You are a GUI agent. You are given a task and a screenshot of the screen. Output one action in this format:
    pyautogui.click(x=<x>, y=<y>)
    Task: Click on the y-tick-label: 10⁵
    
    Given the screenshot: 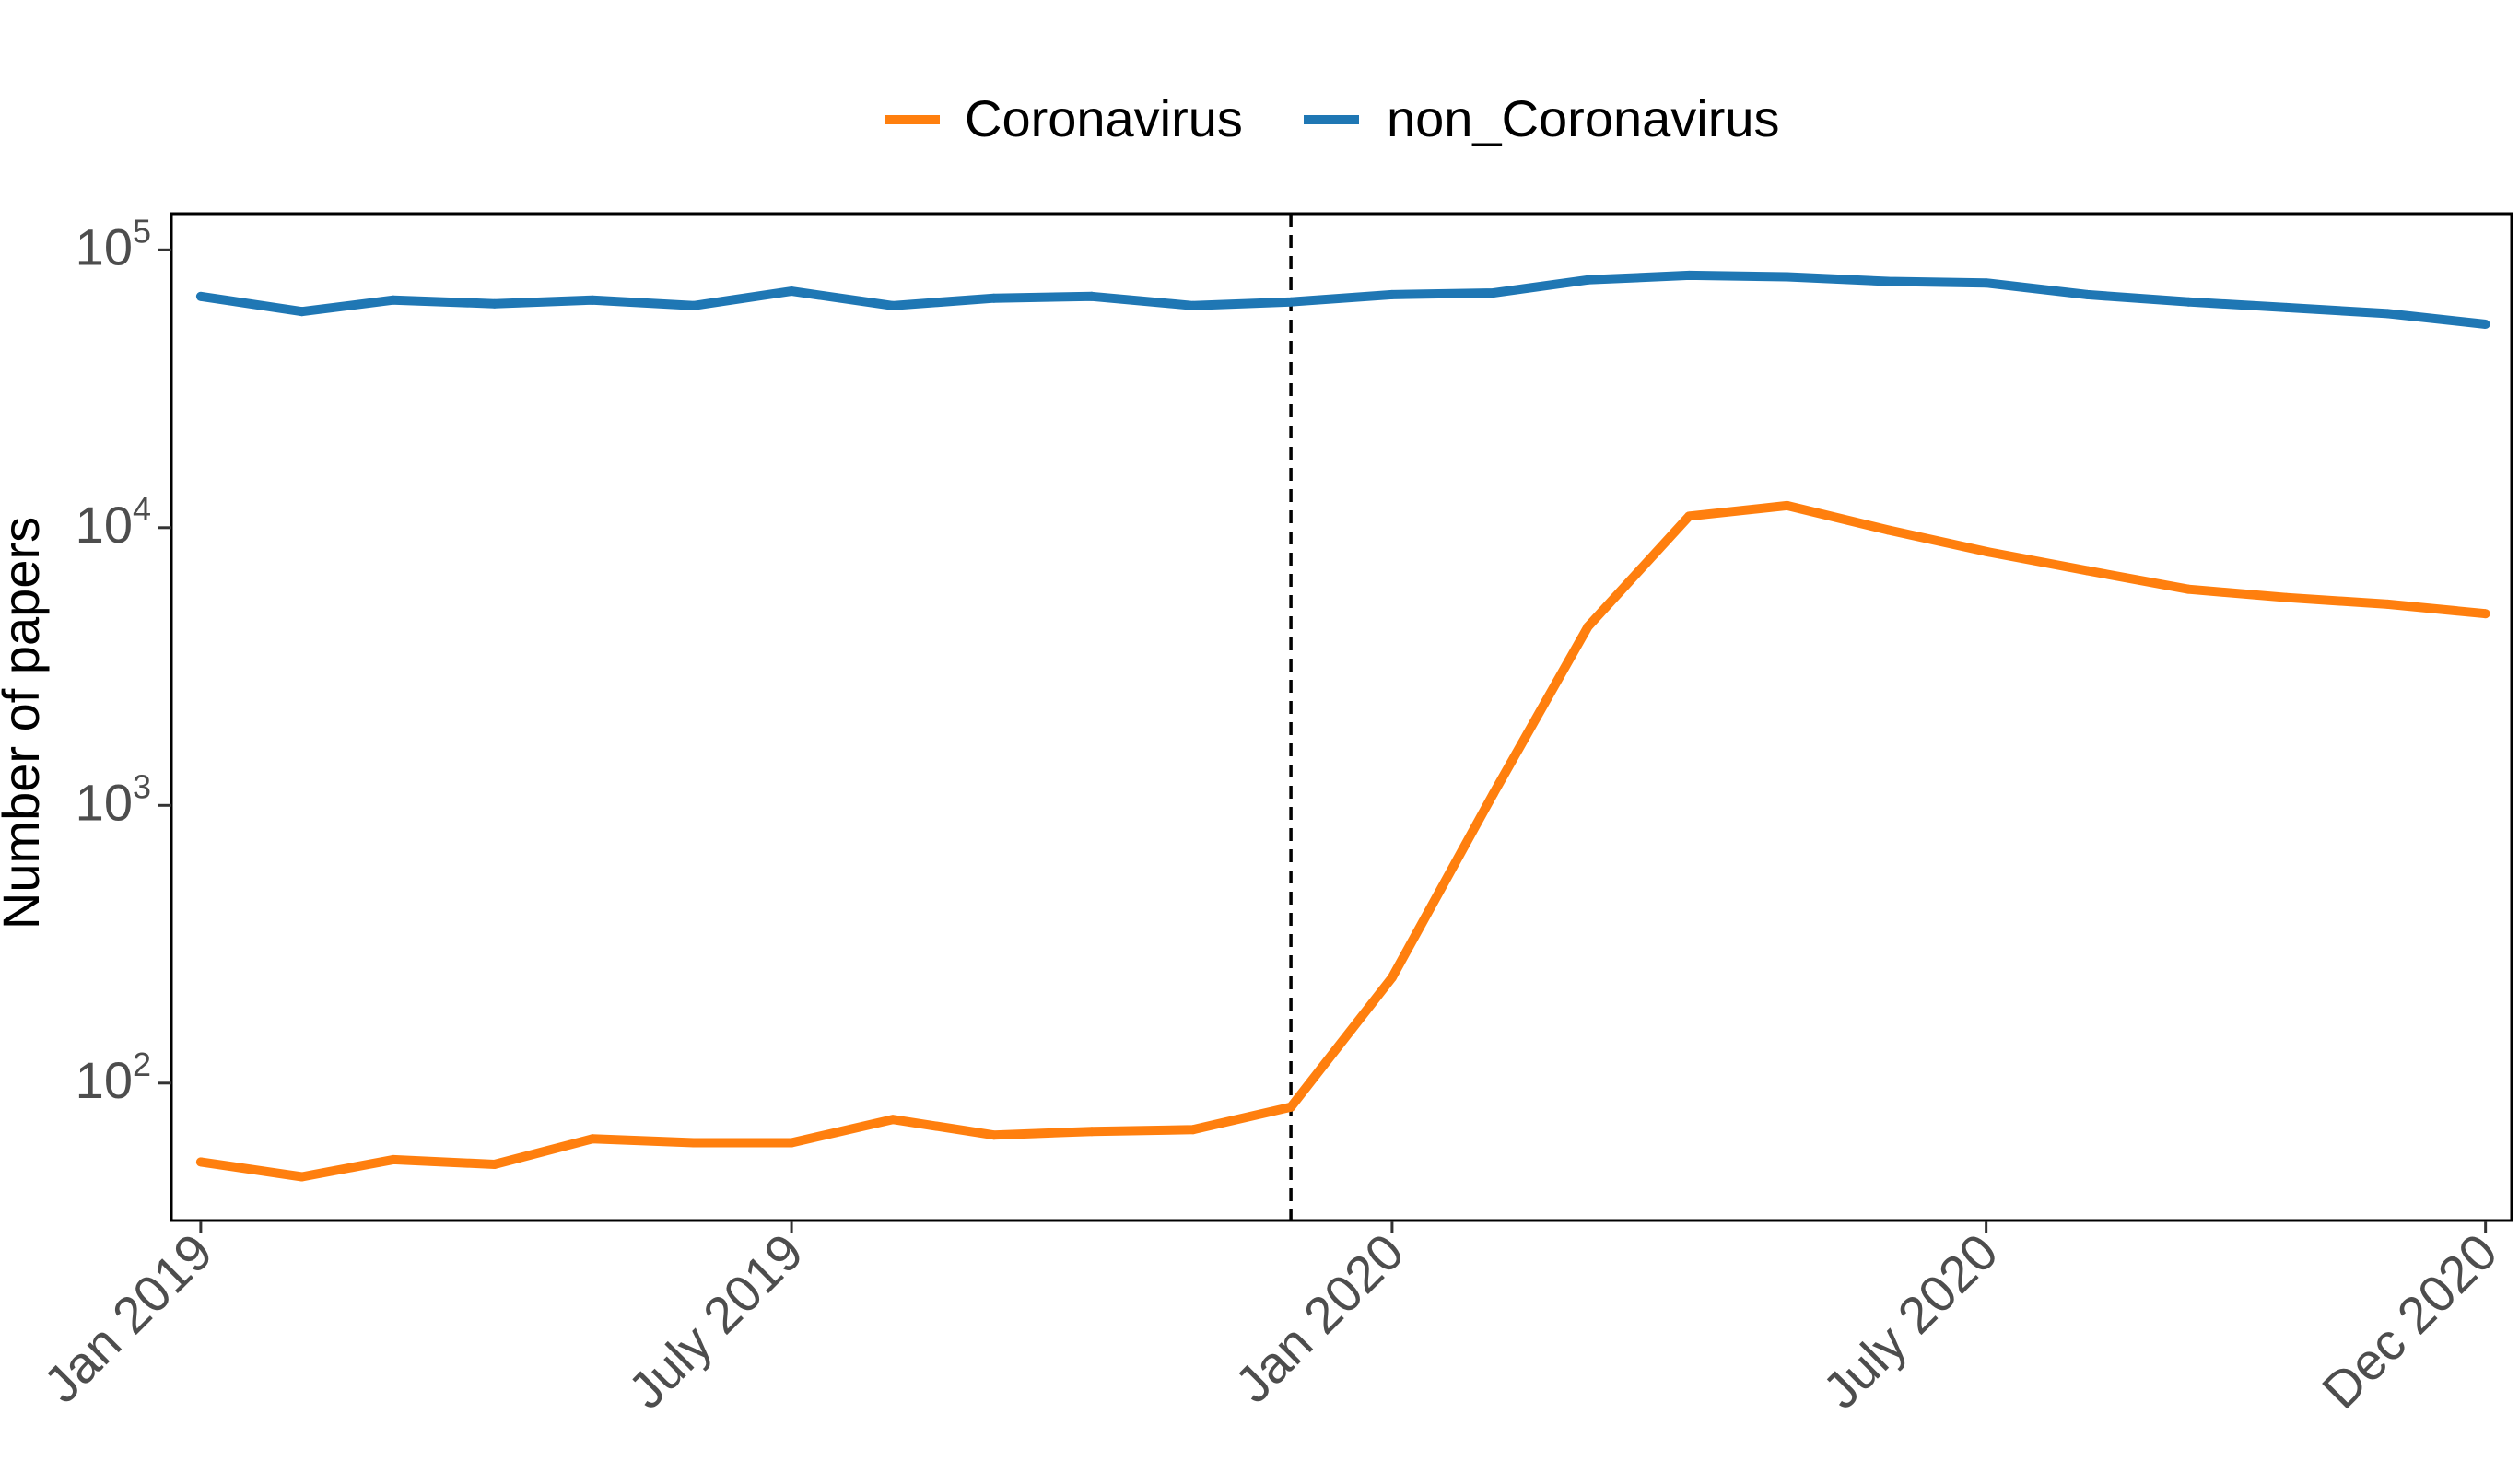 What is the action you would take?
    pyautogui.click(x=113, y=243)
    